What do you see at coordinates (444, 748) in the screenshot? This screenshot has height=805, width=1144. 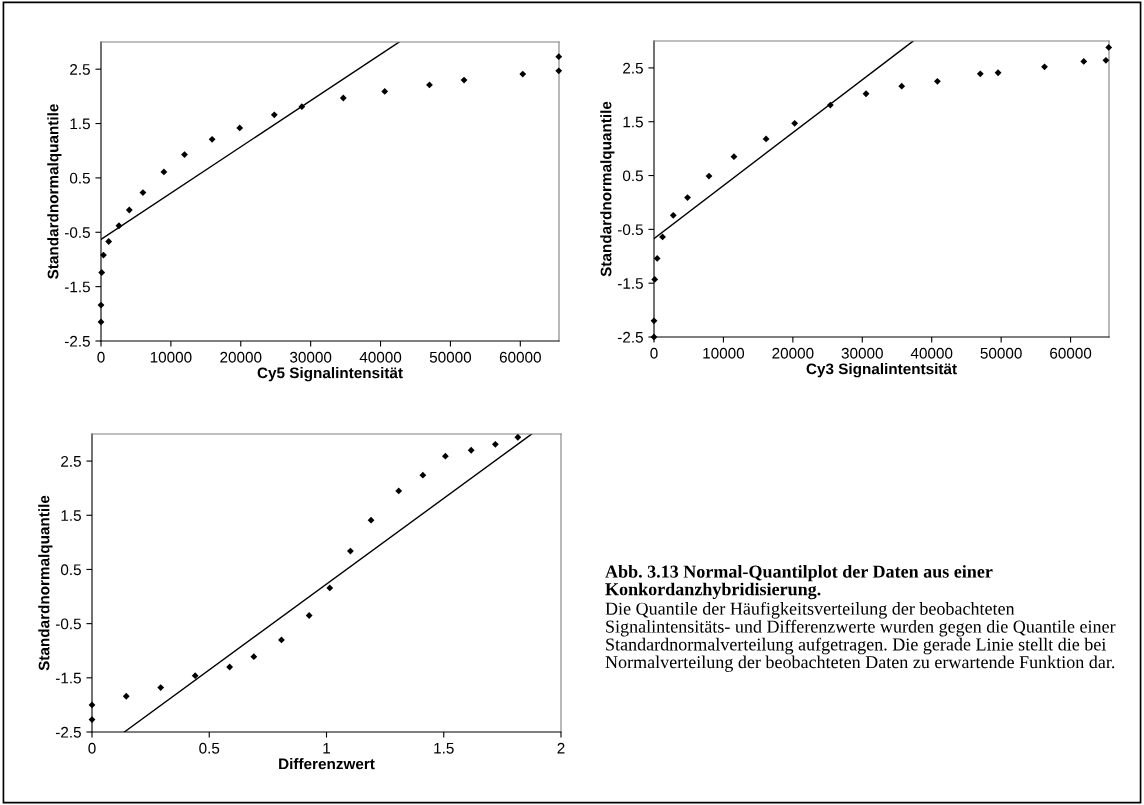 I see `x-tick-label: 1.5` at bounding box center [444, 748].